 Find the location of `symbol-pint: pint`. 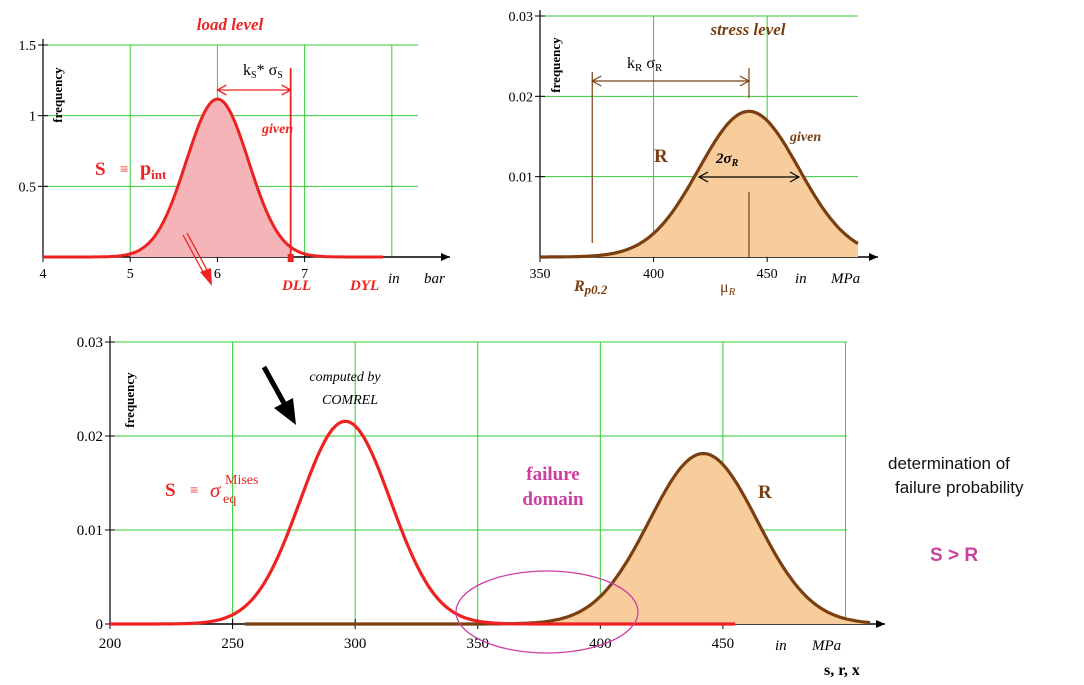

symbol-pint: pint is located at coordinates (153, 170).